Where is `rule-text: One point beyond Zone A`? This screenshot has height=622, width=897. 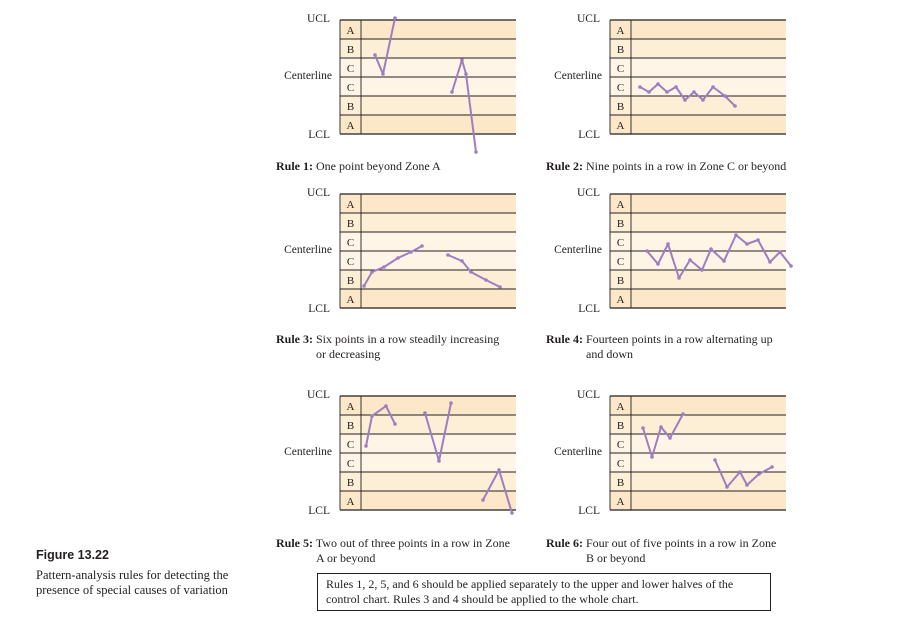 rule-text: One point beyond Zone A is located at coordinates (378, 166).